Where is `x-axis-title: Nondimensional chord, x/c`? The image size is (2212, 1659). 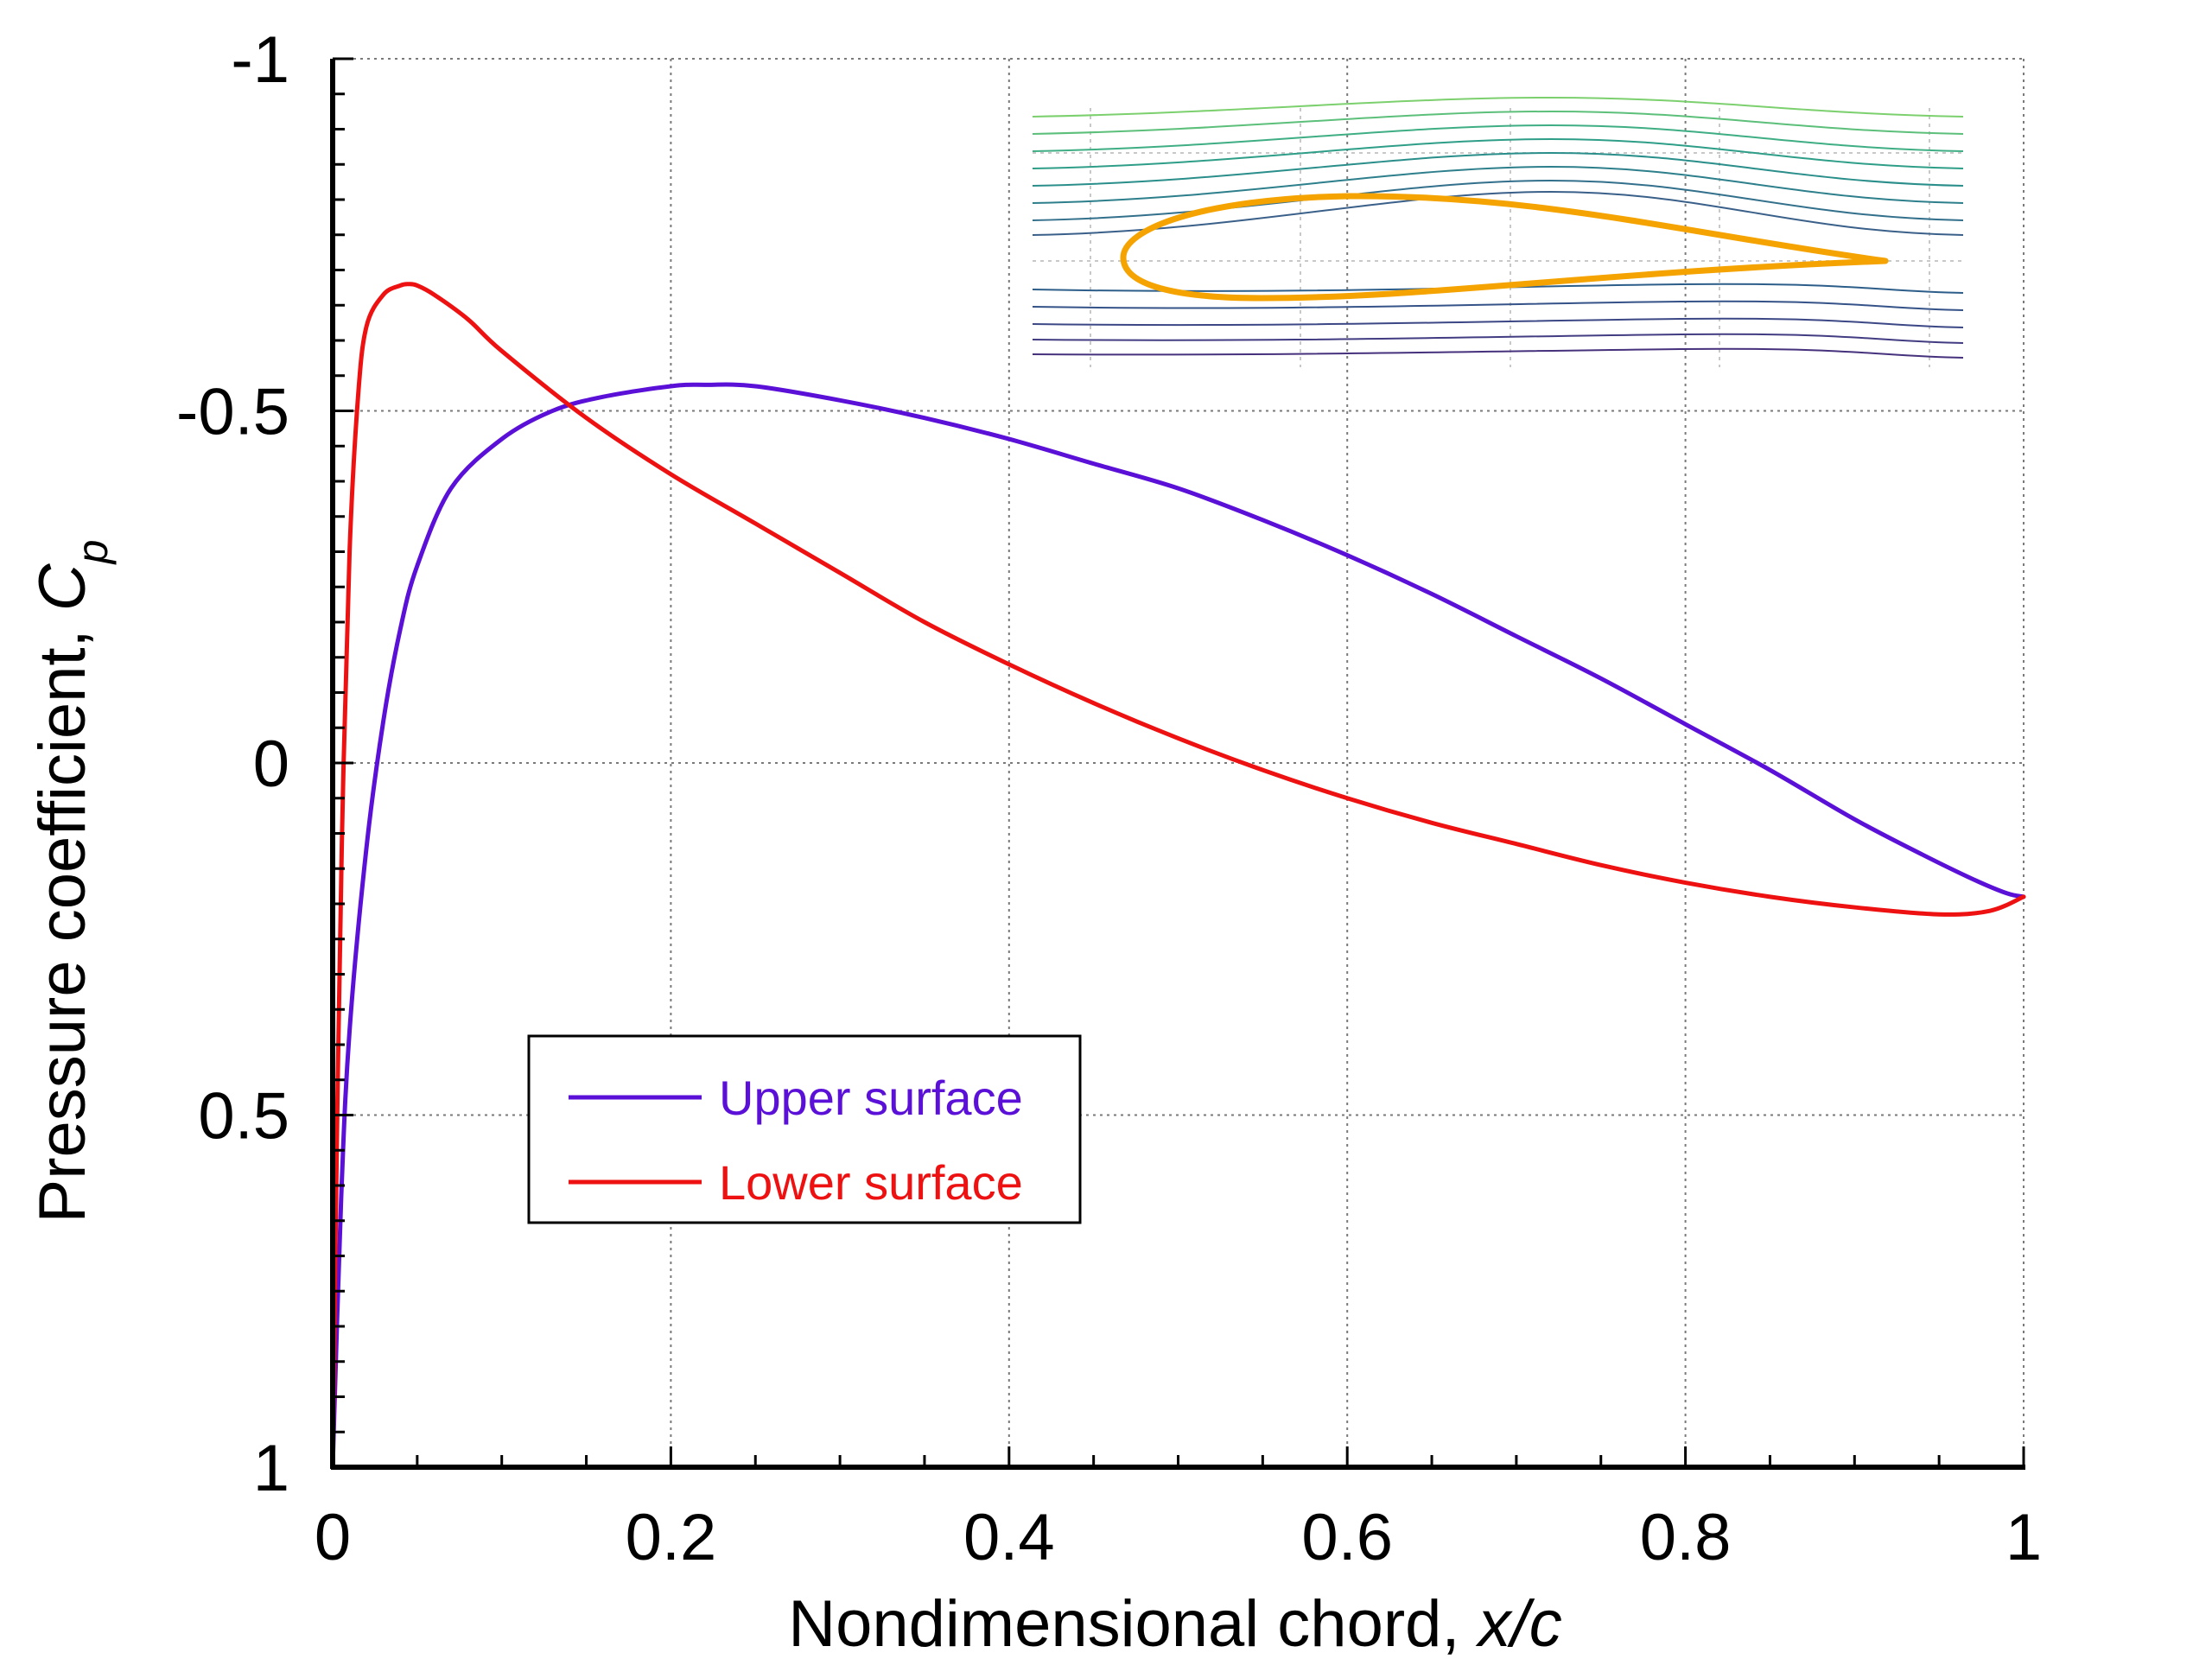
x-axis-title: Nondimensional chord, x/c is located at coordinates (1175, 1623).